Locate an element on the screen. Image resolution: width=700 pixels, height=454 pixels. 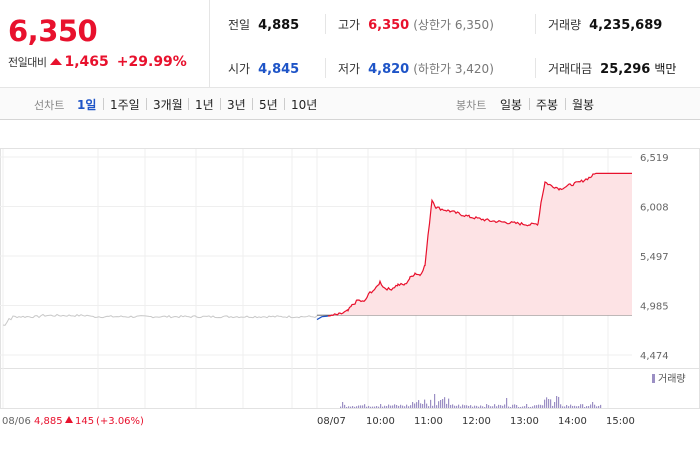
prev-pct-note: (+3.06%) is located at coordinates (120, 421).